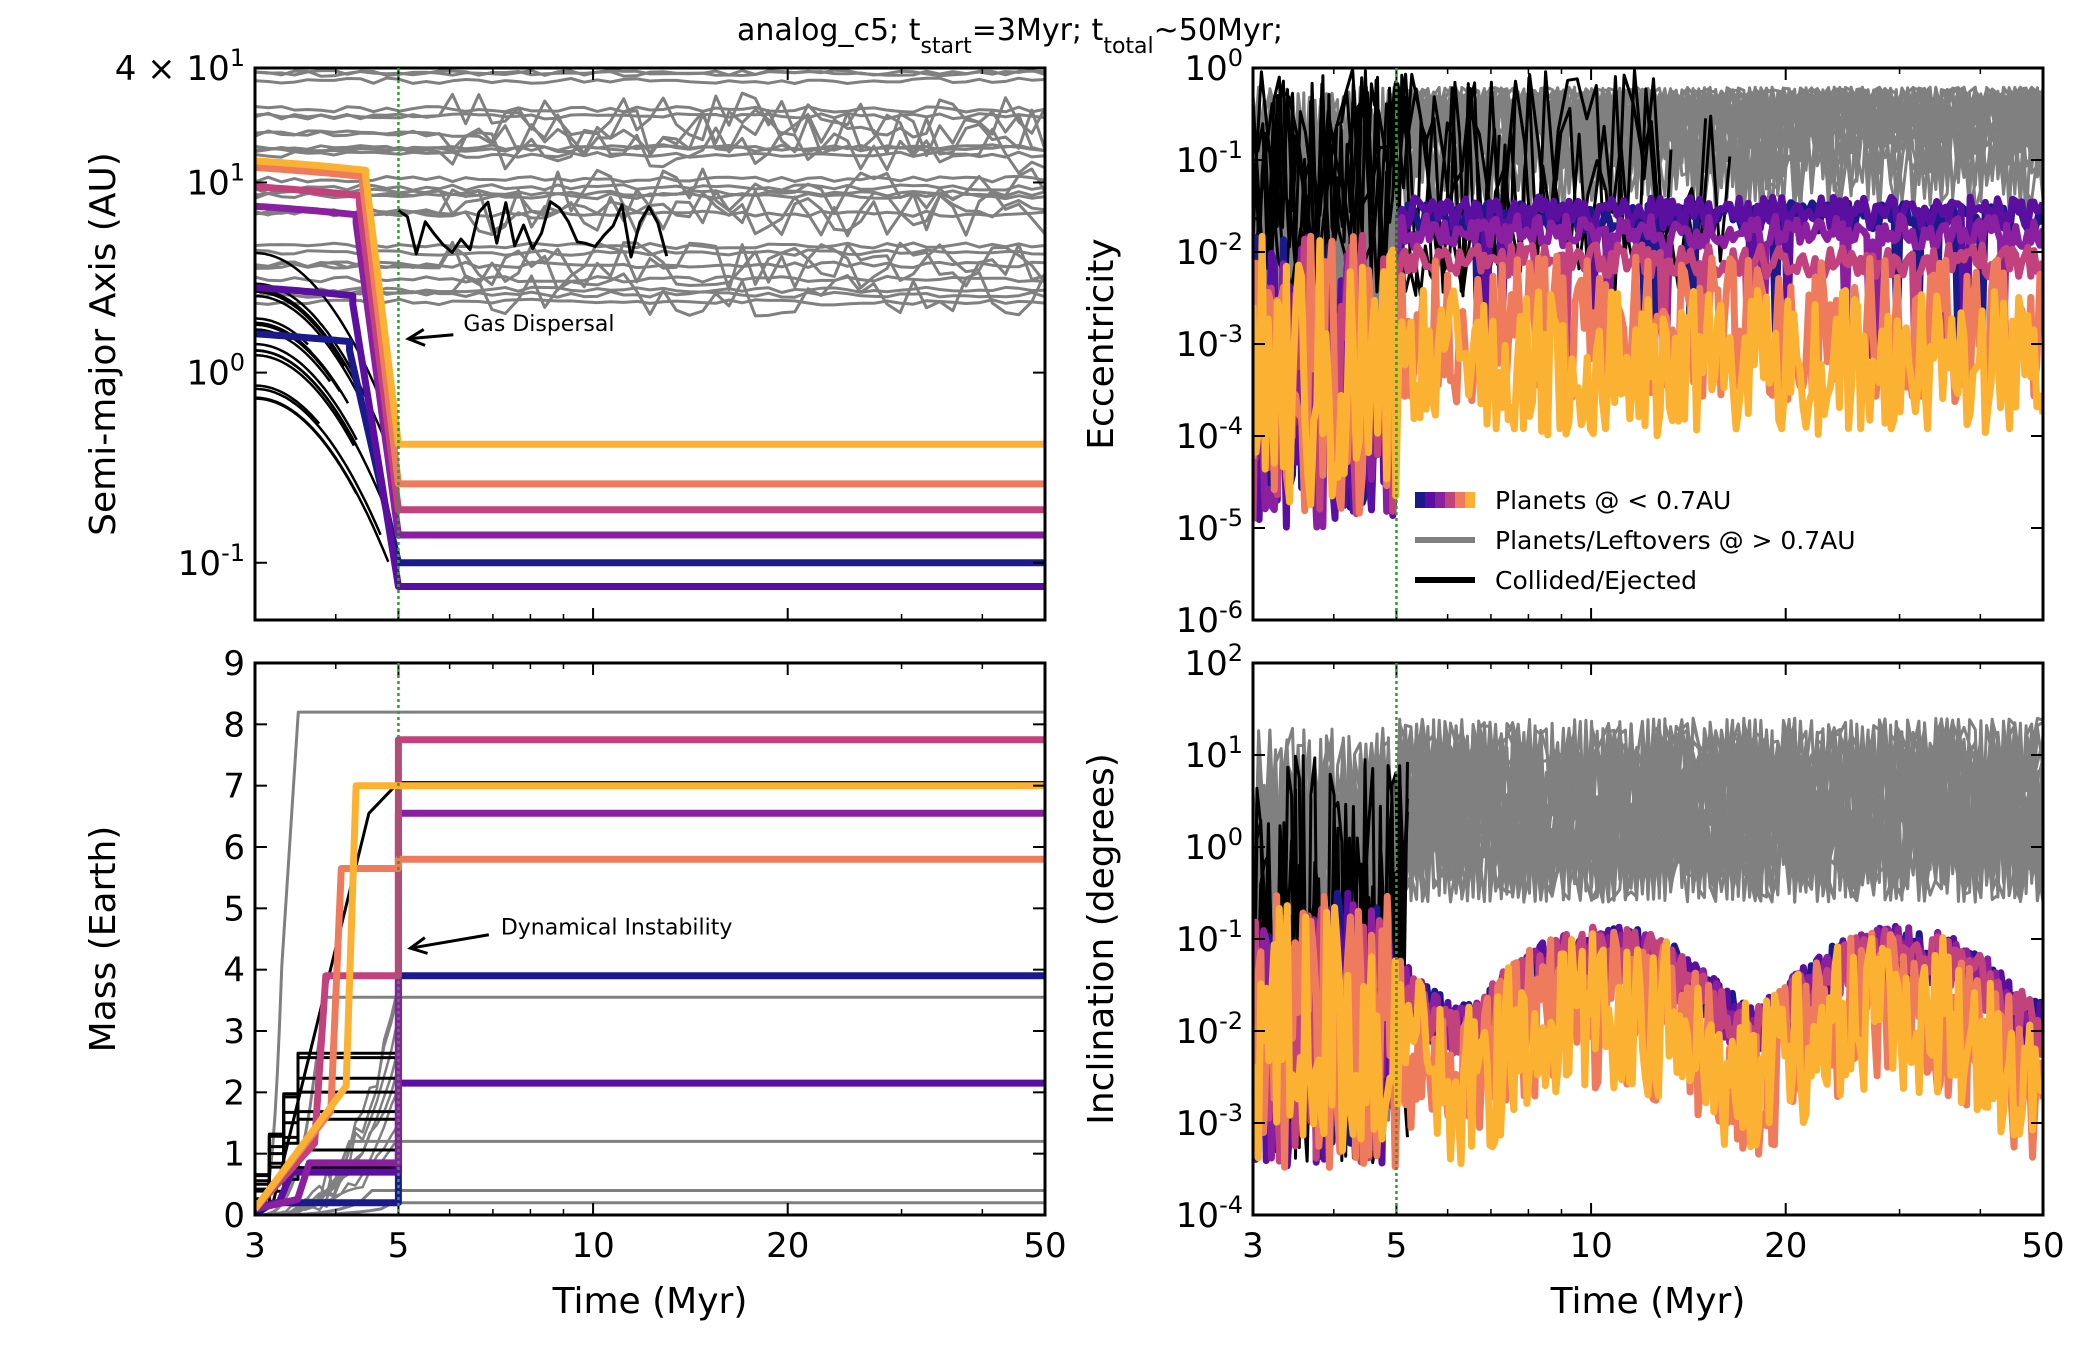  I want to click on y-tick-label: 4 × 10¹, so click(180, 66).